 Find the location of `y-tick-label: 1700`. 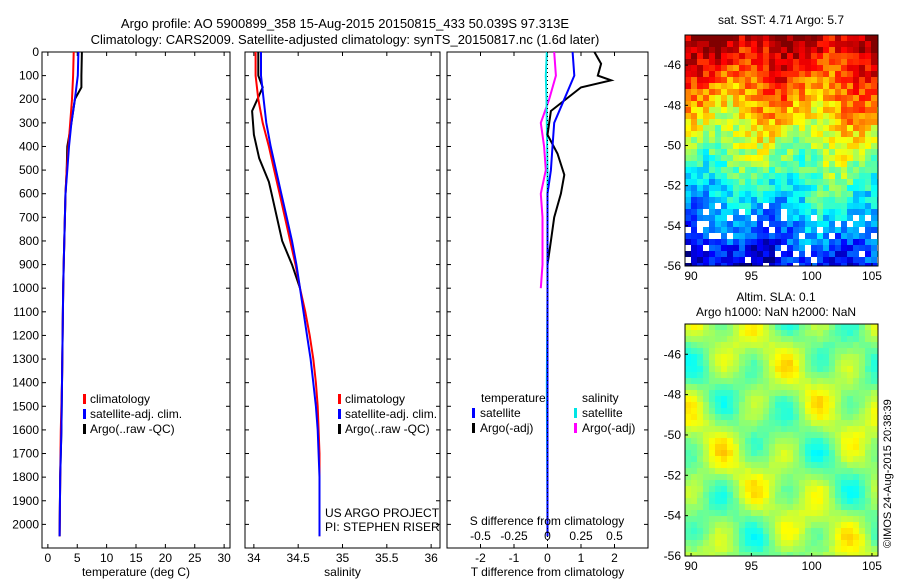

y-tick-label: 1700 is located at coordinates (25, 454).